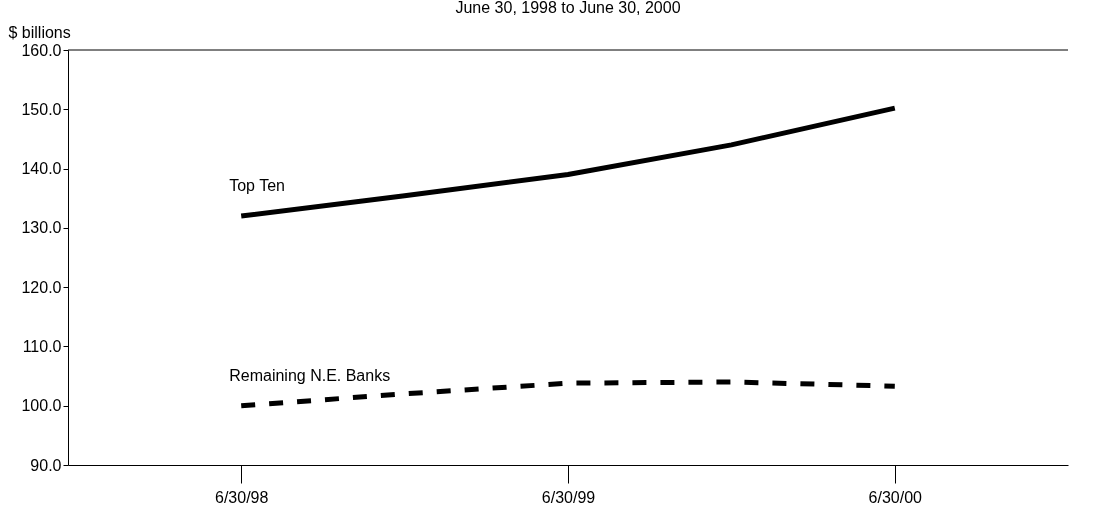 Image resolution: width=1102 pixels, height=529 pixels. I want to click on y-tick-label: 160.0, so click(41, 50).